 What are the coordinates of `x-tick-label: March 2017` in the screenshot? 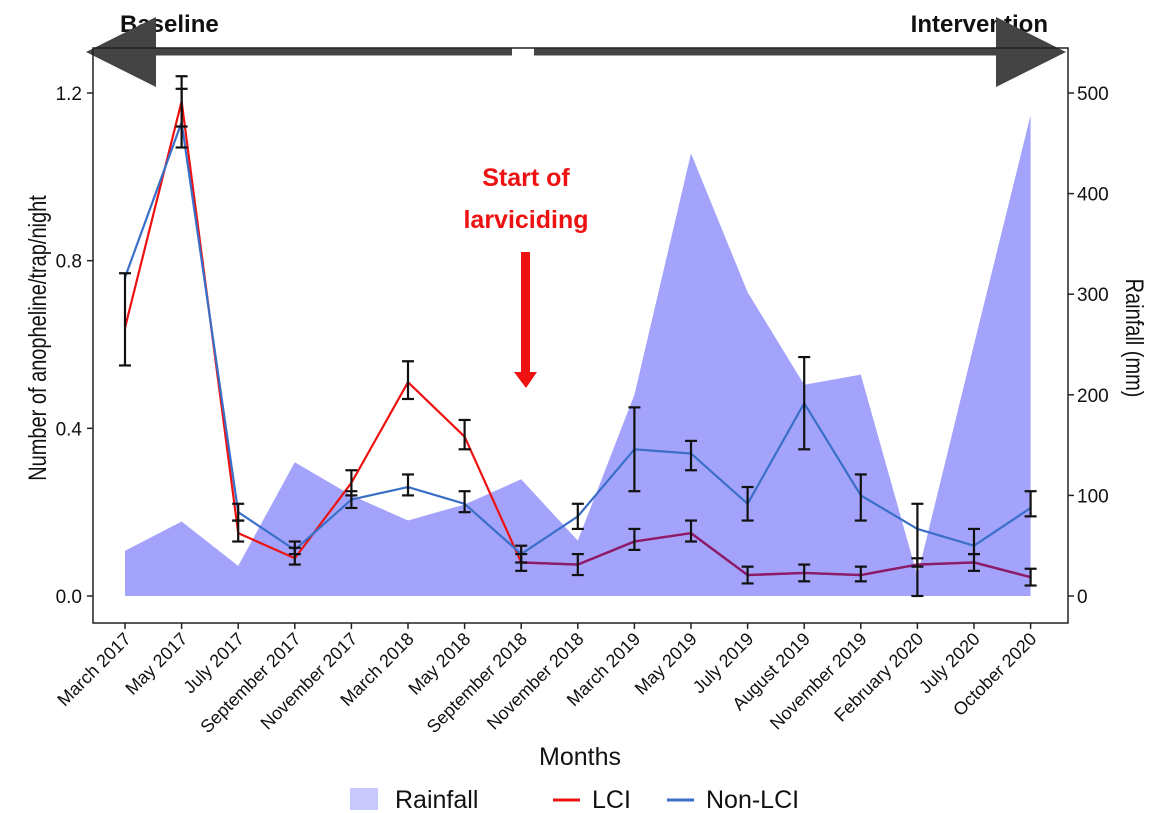 It's located at (93, 669).